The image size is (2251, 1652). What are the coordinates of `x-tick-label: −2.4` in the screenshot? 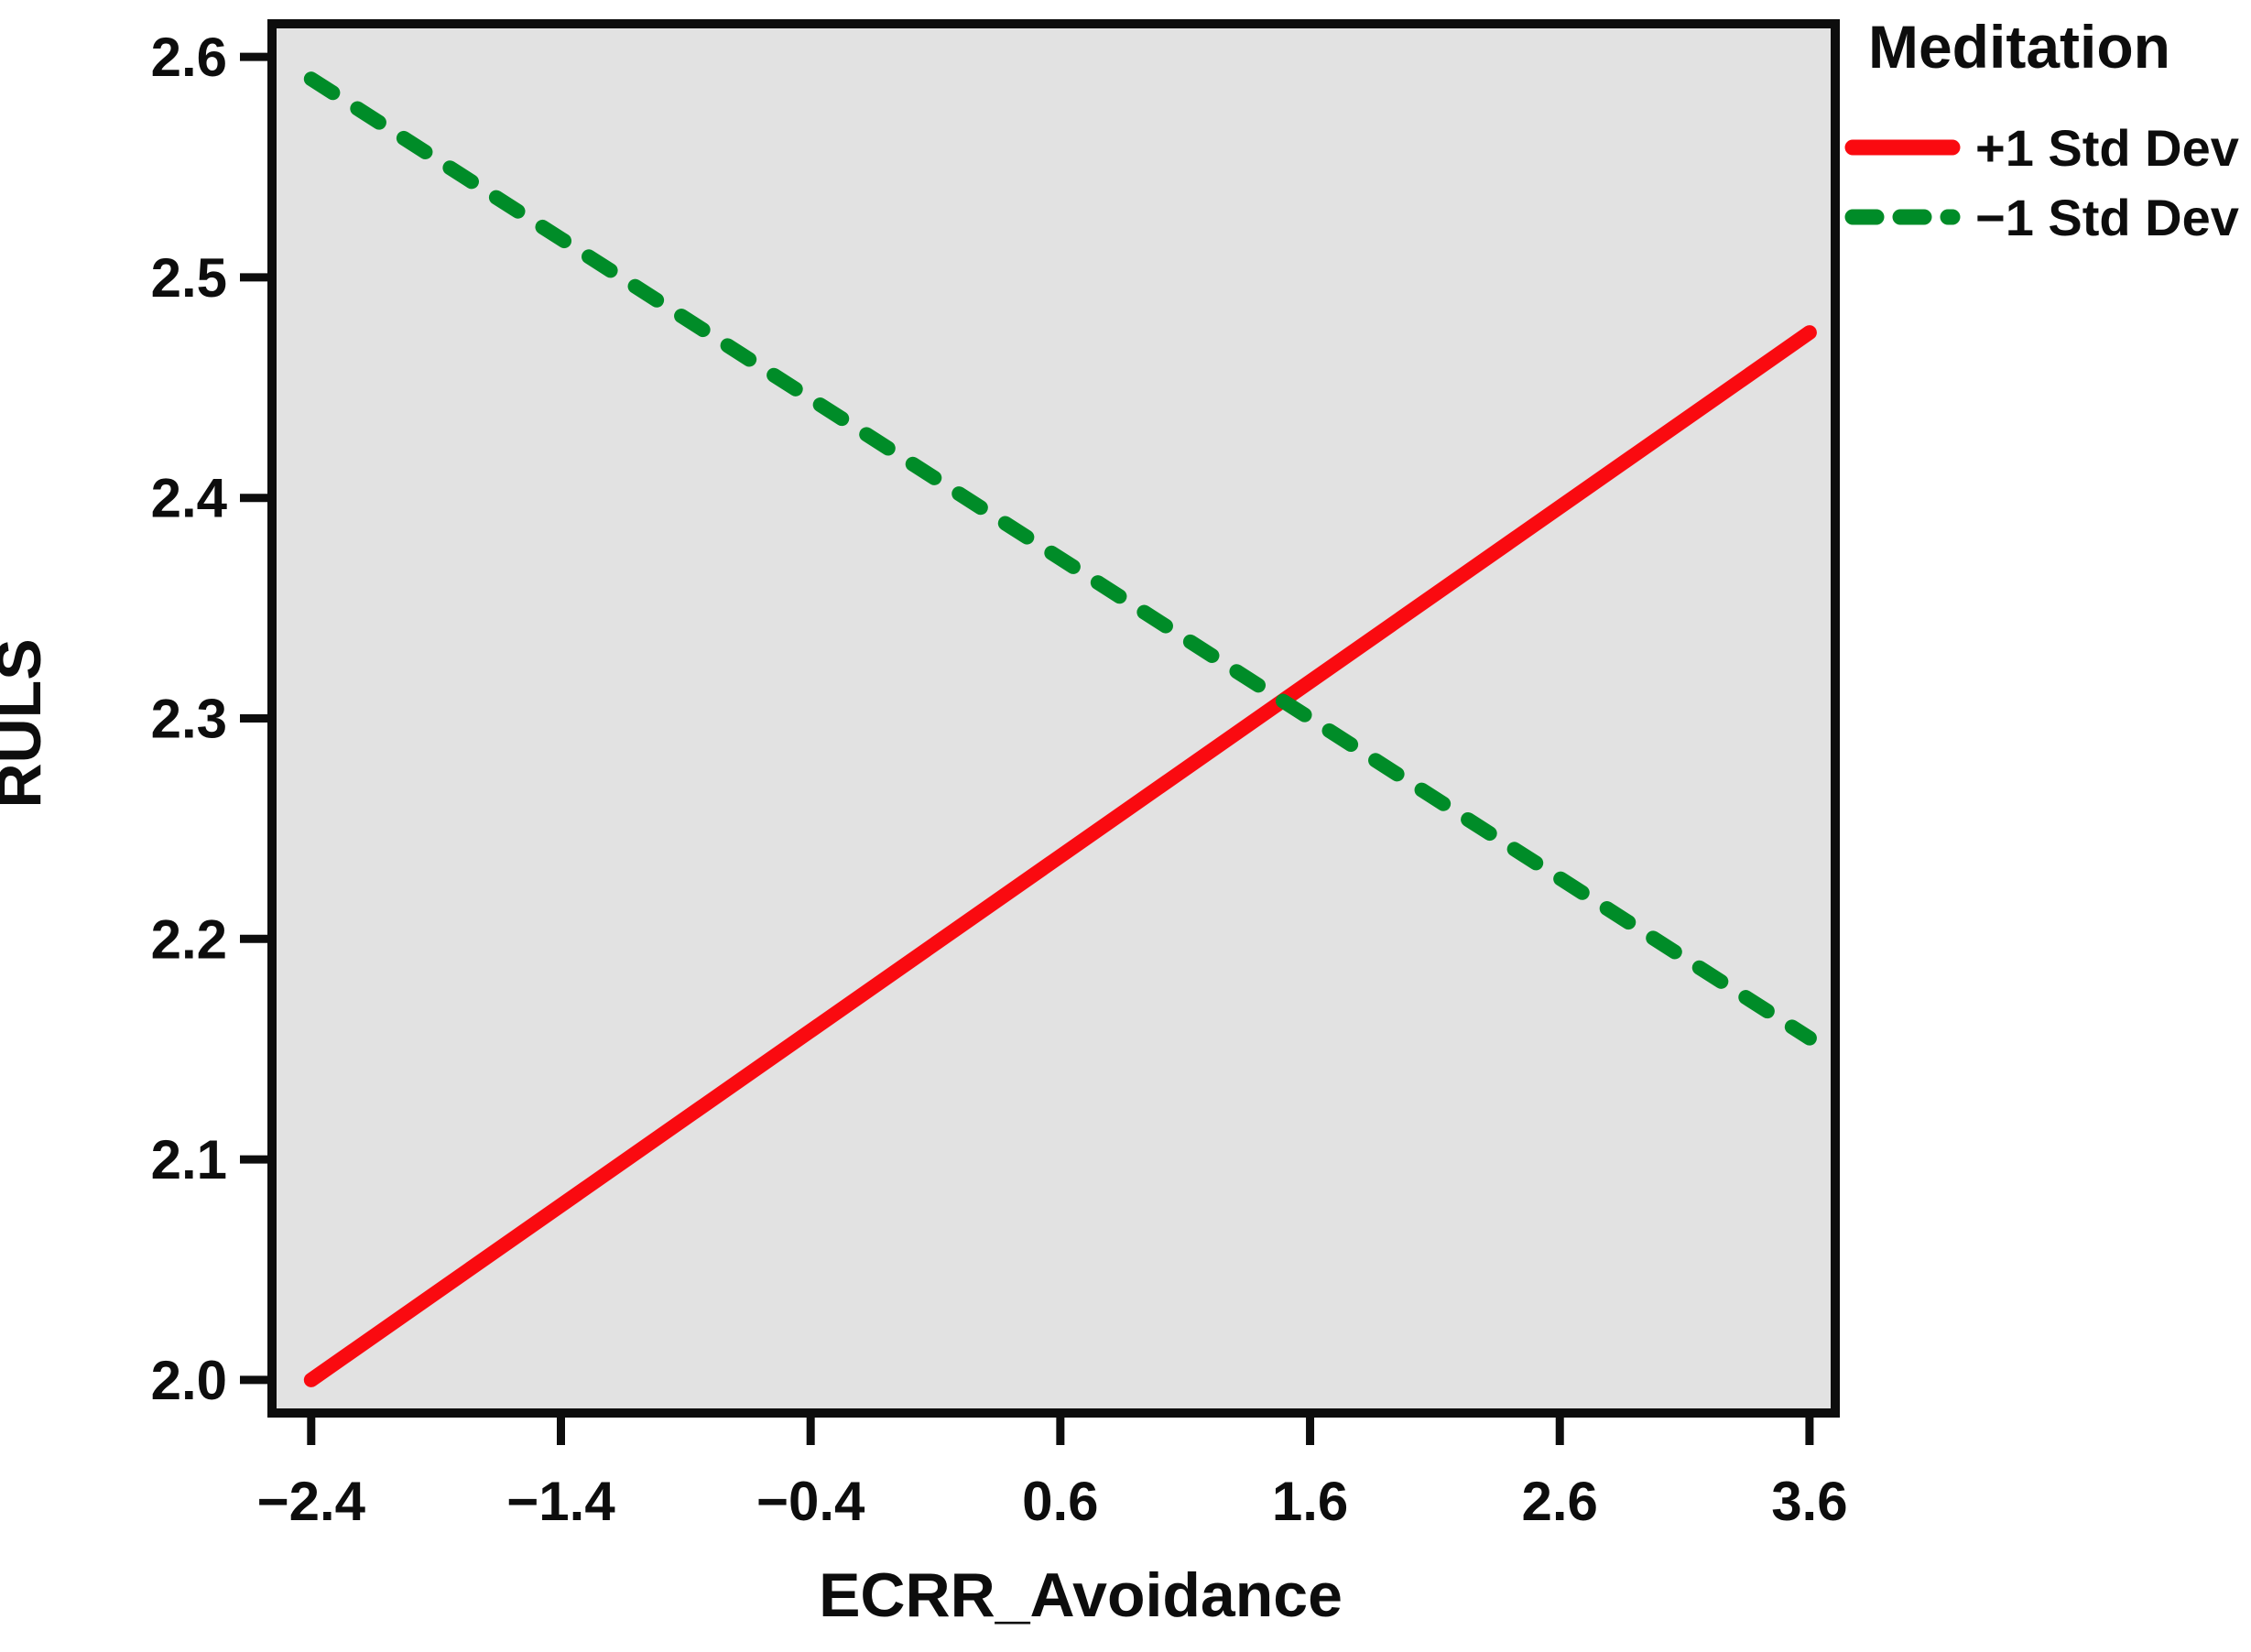 It's located at (311, 1502).